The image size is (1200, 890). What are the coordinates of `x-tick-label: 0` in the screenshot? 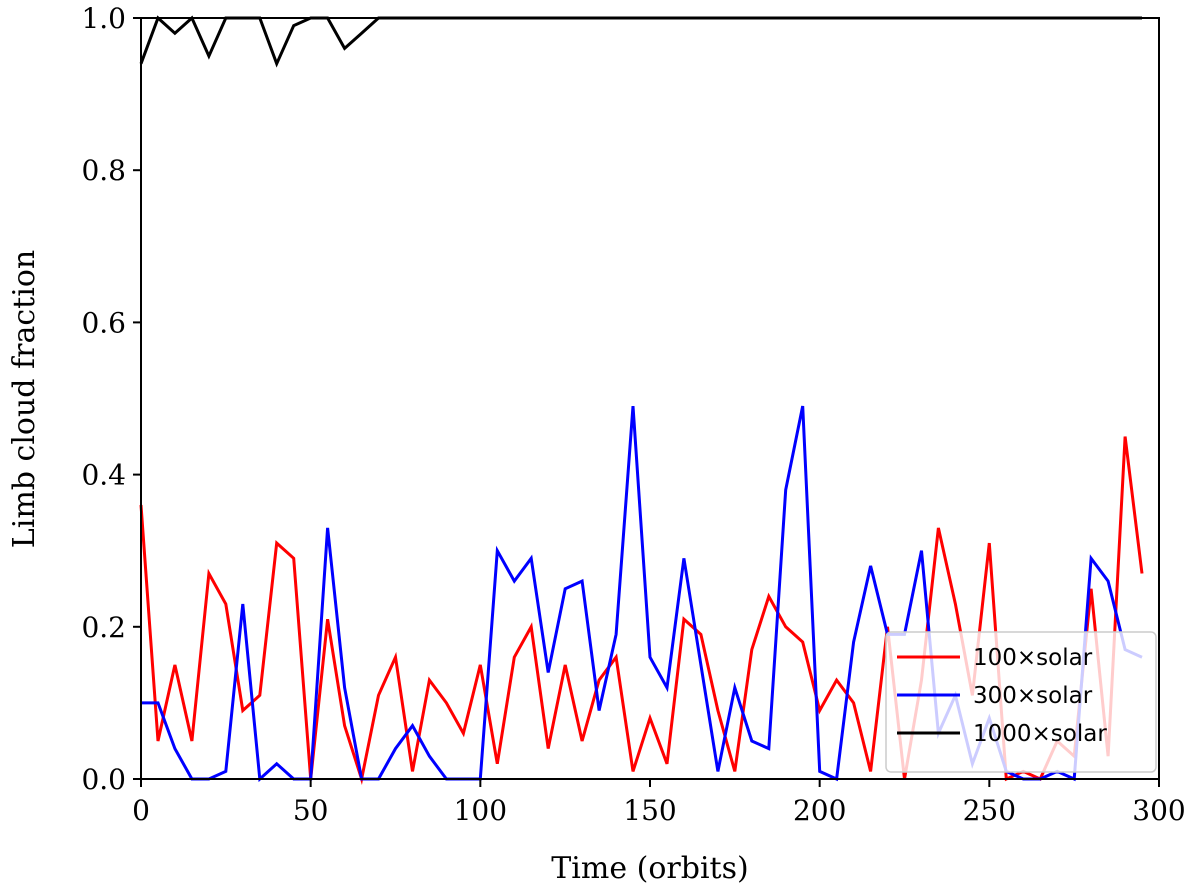 It's located at (141, 810).